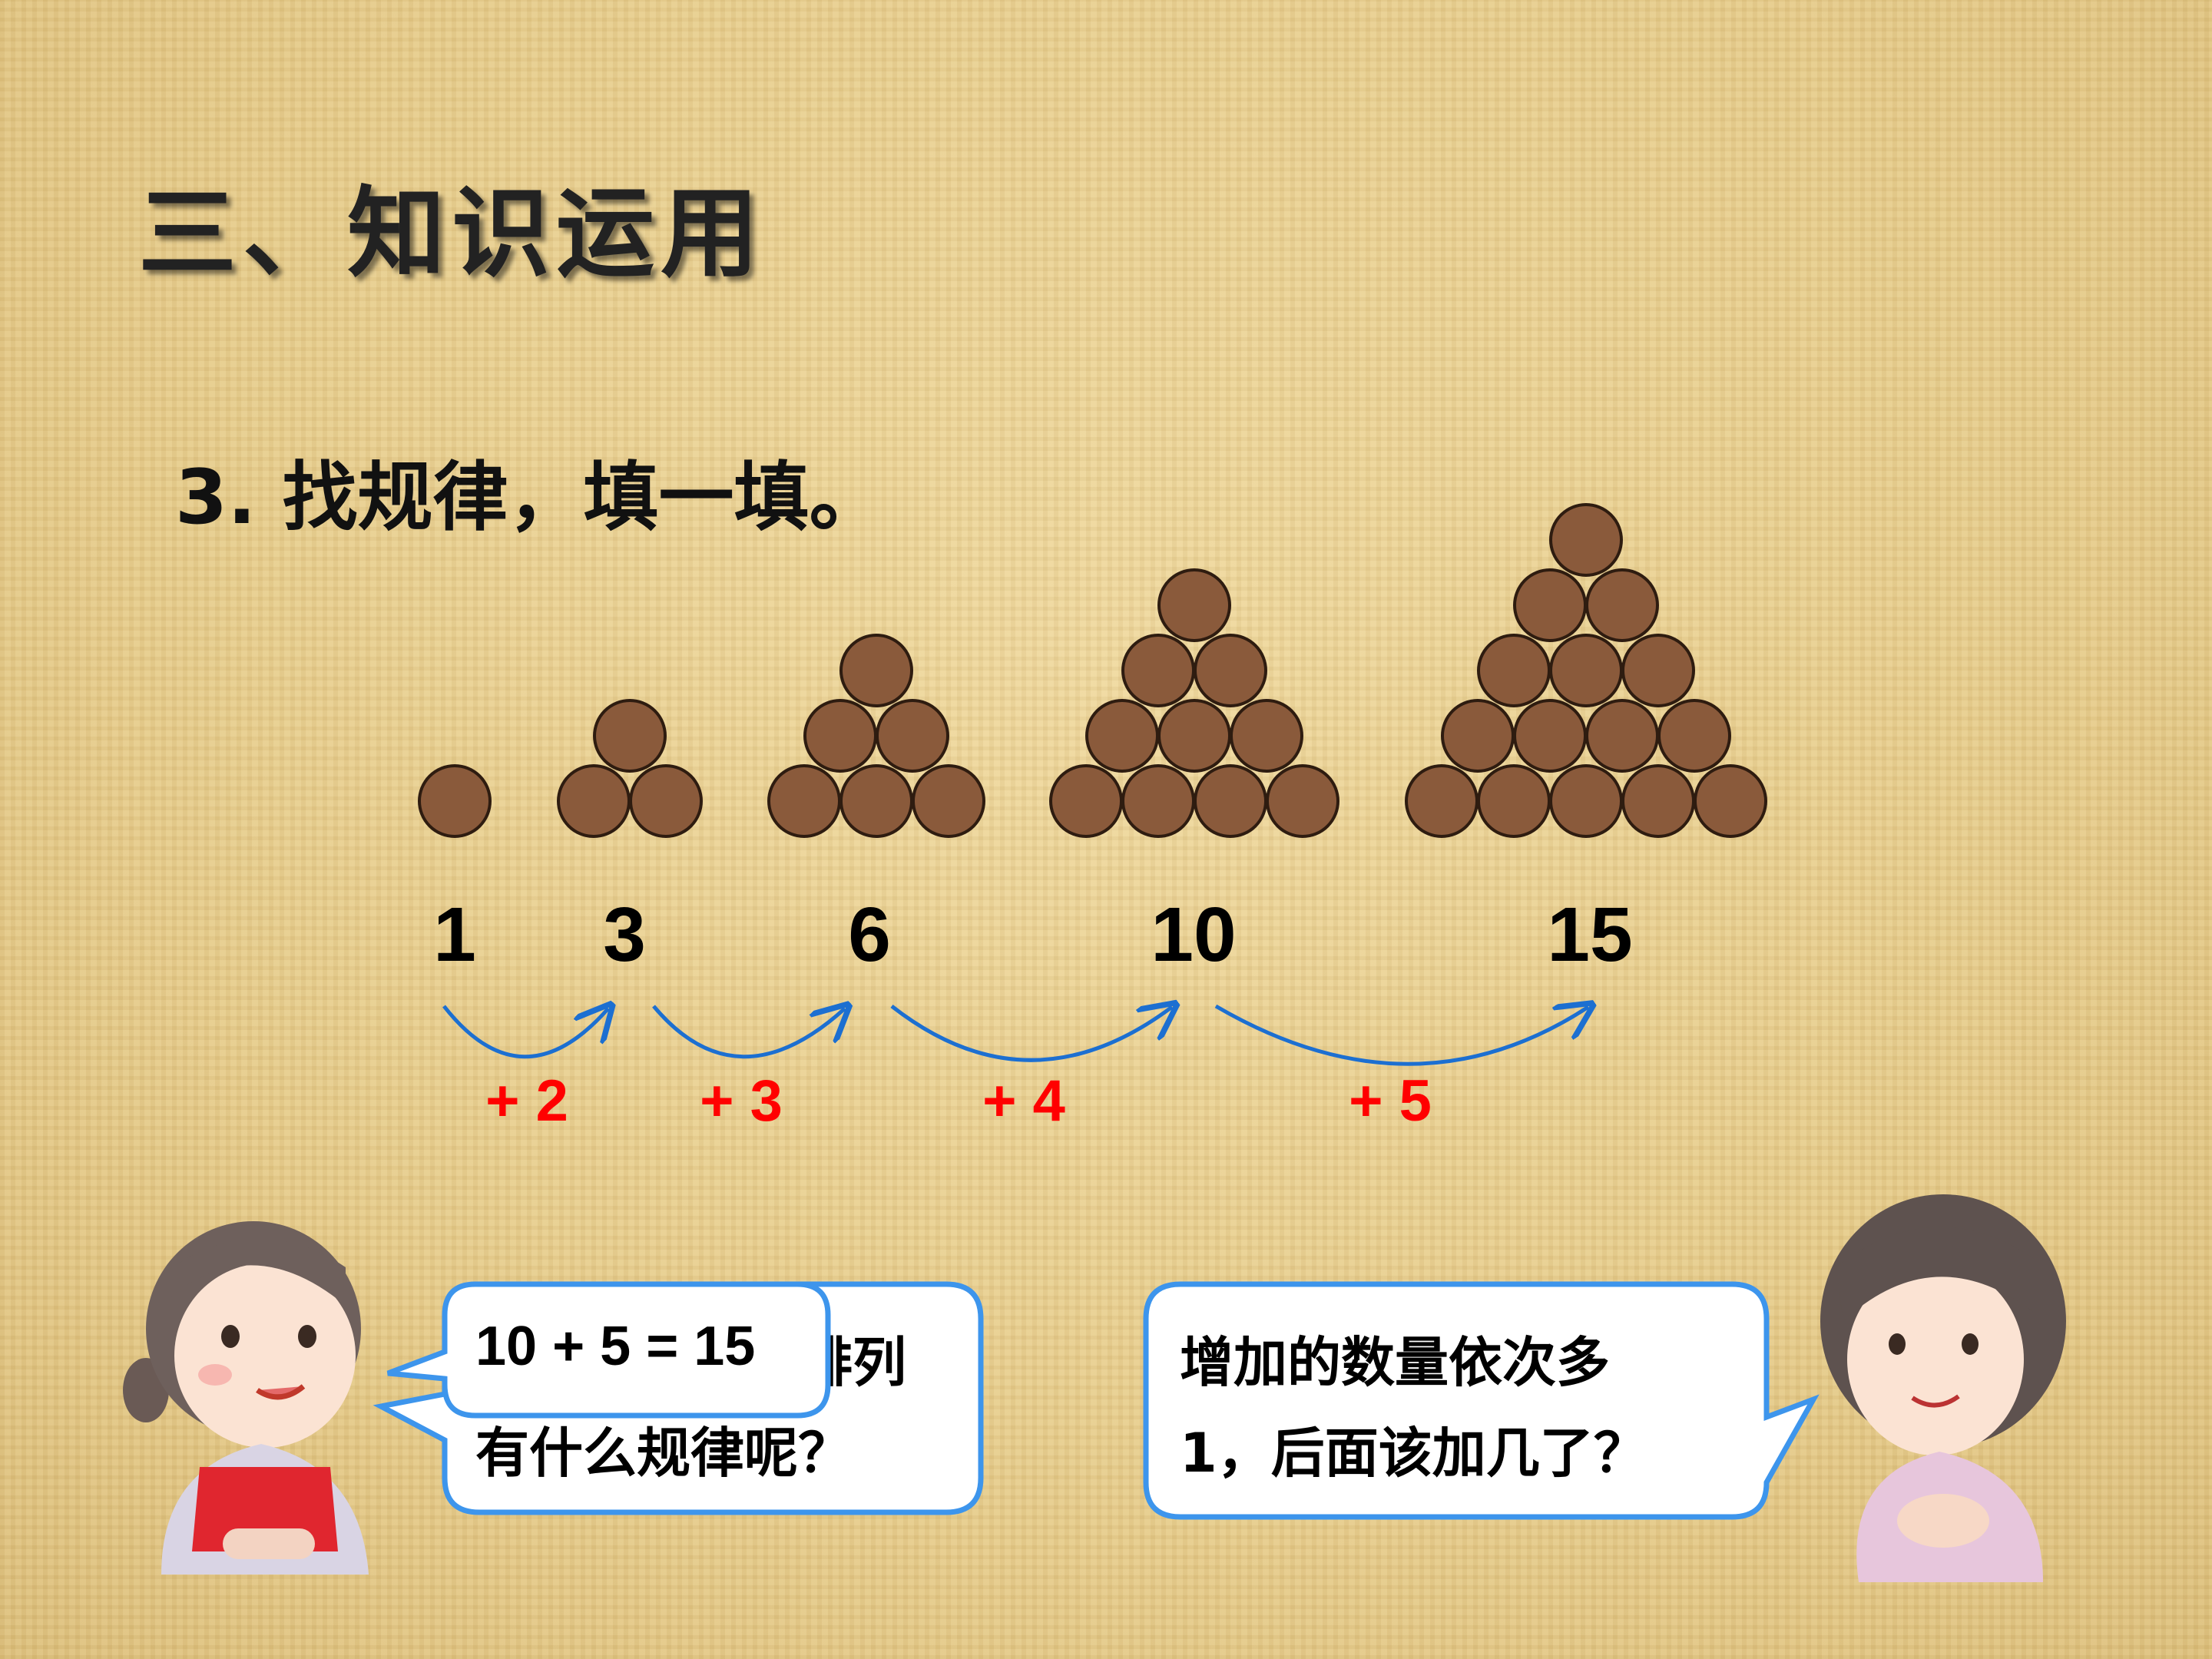  I want to click on increment-label-2: + 3, so click(742, 1101).